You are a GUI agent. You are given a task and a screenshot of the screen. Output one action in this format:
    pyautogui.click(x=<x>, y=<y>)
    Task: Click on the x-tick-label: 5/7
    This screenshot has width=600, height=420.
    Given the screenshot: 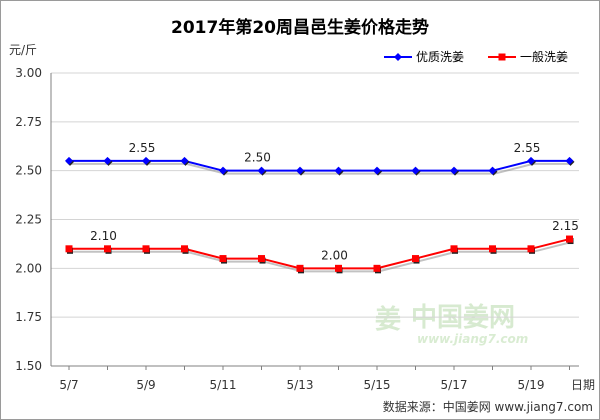 What is the action you would take?
    pyautogui.click(x=68, y=385)
    